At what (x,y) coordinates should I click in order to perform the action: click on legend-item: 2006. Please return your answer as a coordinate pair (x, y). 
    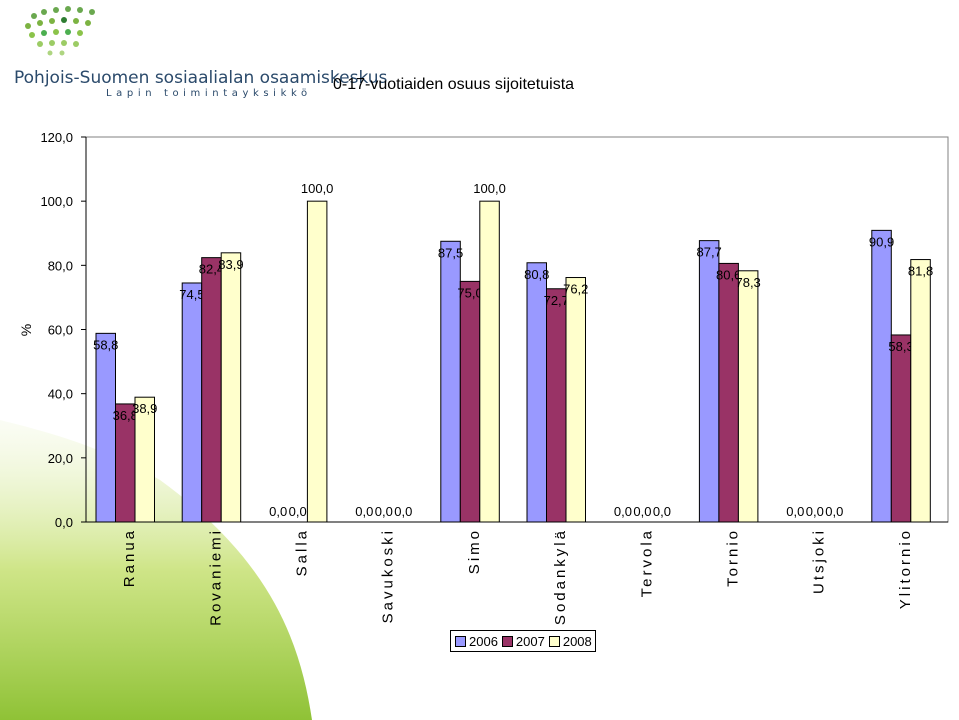
    Looking at the image, I should click on (476, 641).